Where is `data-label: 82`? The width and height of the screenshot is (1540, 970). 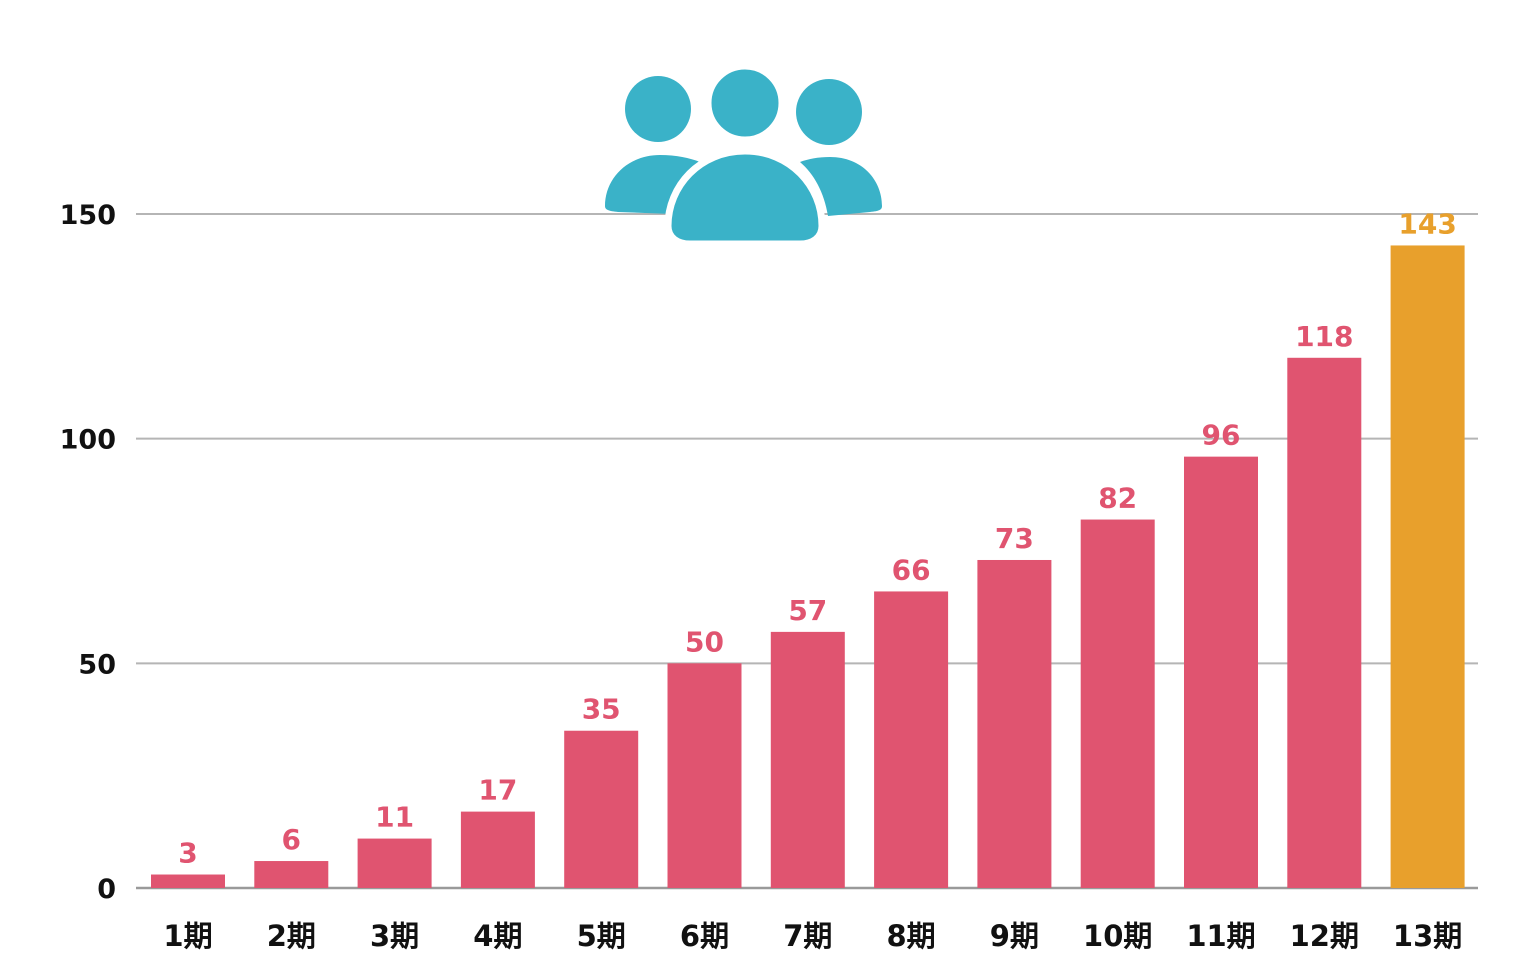 data-label: 82 is located at coordinates (1117, 498).